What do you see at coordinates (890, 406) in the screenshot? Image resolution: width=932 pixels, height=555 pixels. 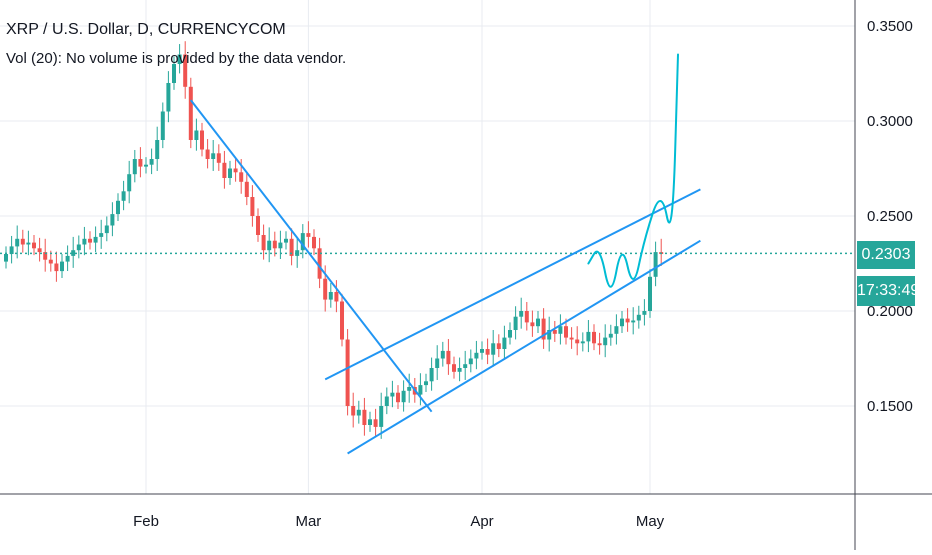 I see `price-axis-label: 0.1500` at bounding box center [890, 406].